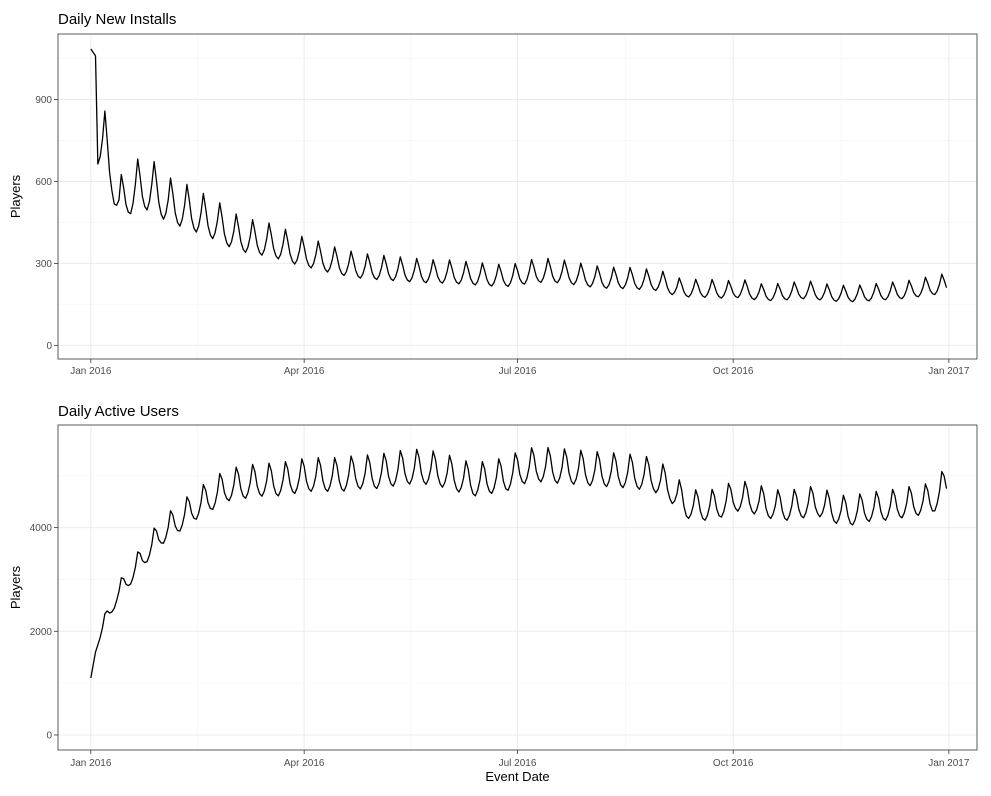 This screenshot has height=796, width=991. I want to click on y-tick-label: 300, so click(43, 264).